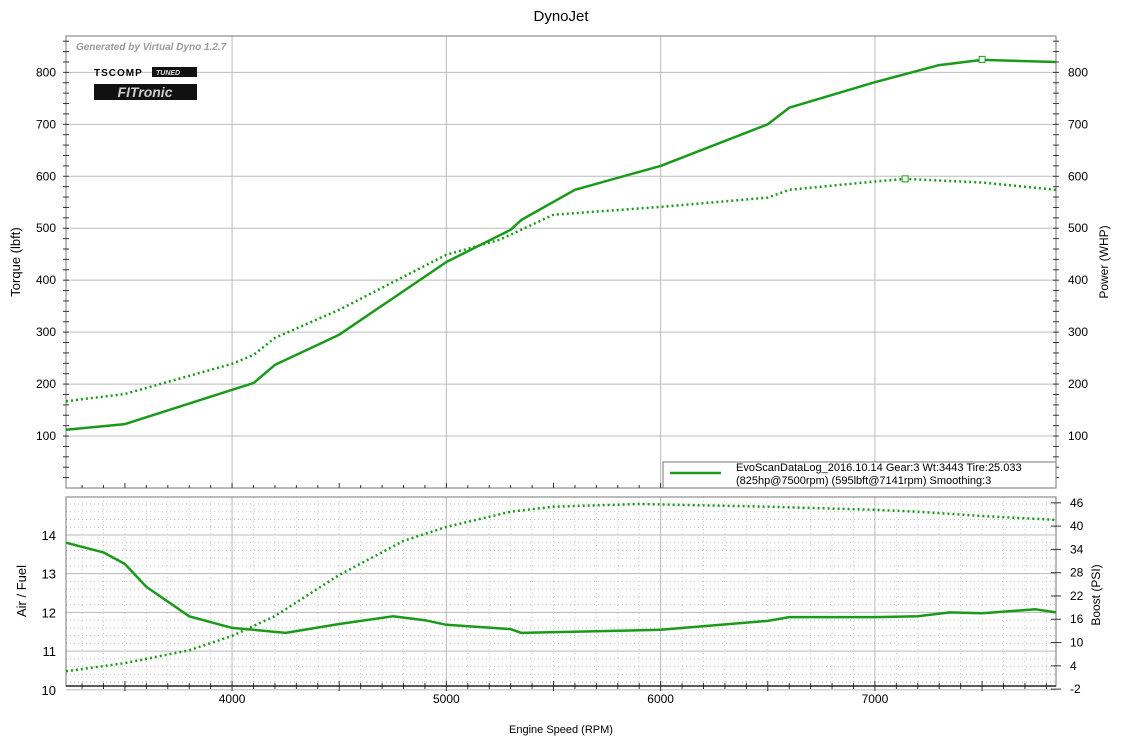  I want to click on x-tick-label: 4000, so click(232, 699).